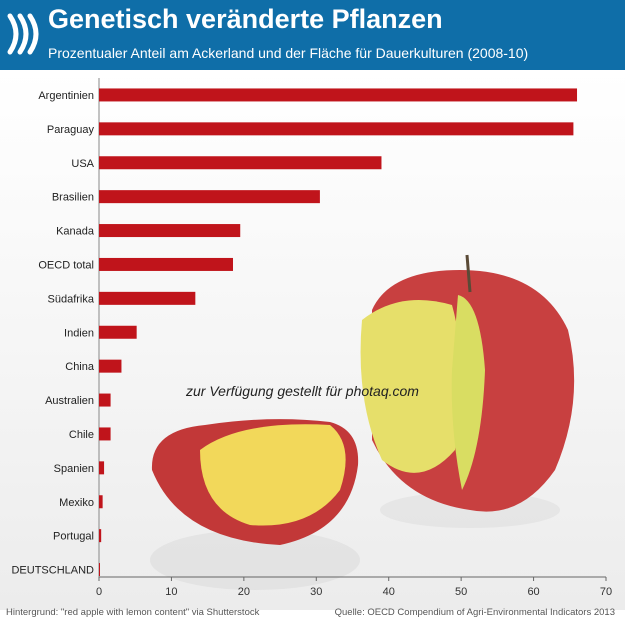 The width and height of the screenshot is (625, 625). Describe the element at coordinates (71, 299) in the screenshot. I see `category-label: Südafrika` at that location.